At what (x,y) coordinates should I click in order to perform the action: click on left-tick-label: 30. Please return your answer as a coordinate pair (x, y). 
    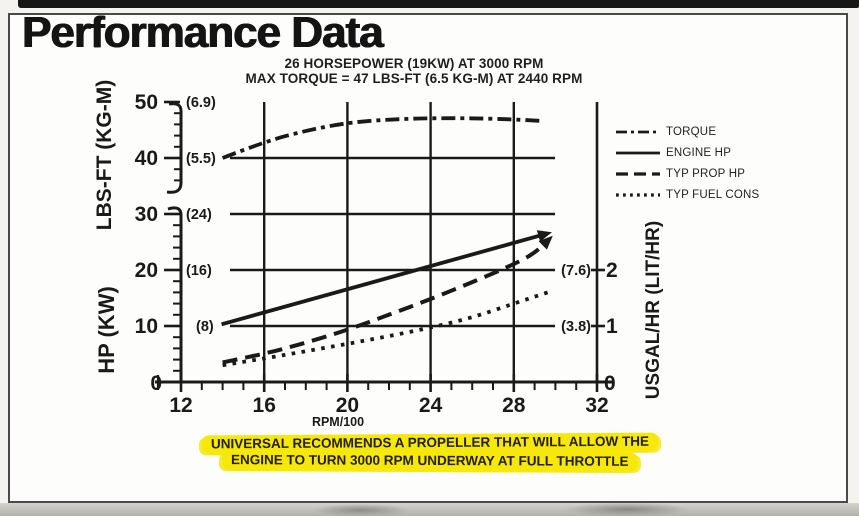
    Looking at the image, I should click on (146, 214).